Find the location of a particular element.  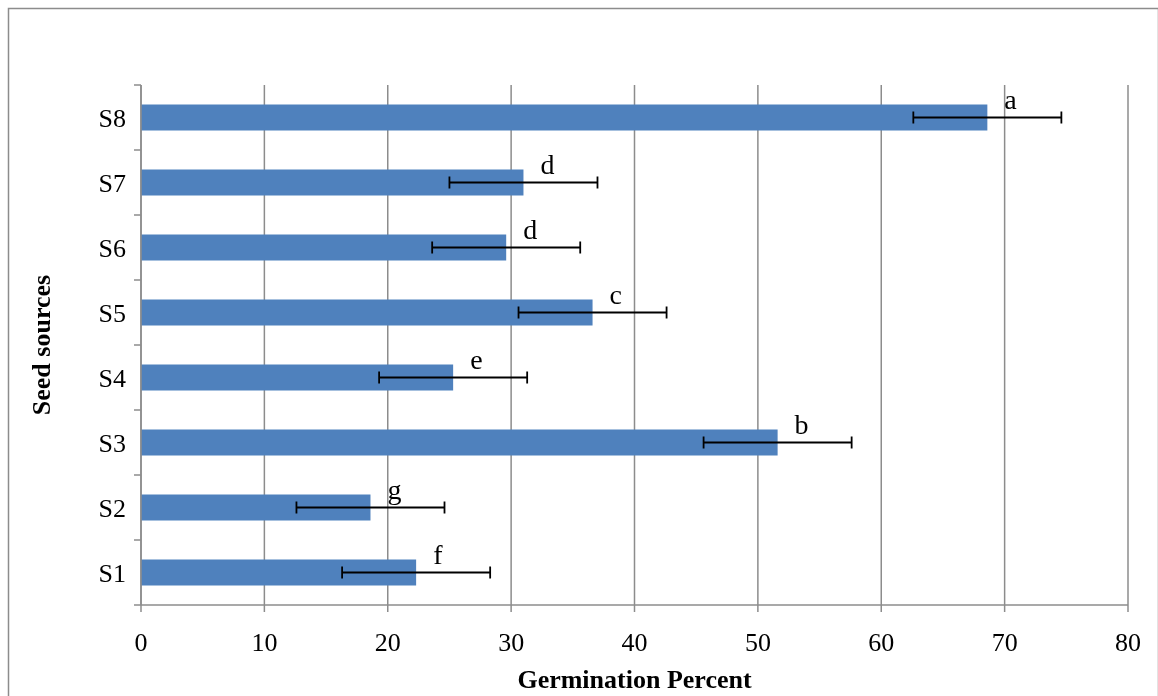

annotation: e is located at coordinates (476, 359).